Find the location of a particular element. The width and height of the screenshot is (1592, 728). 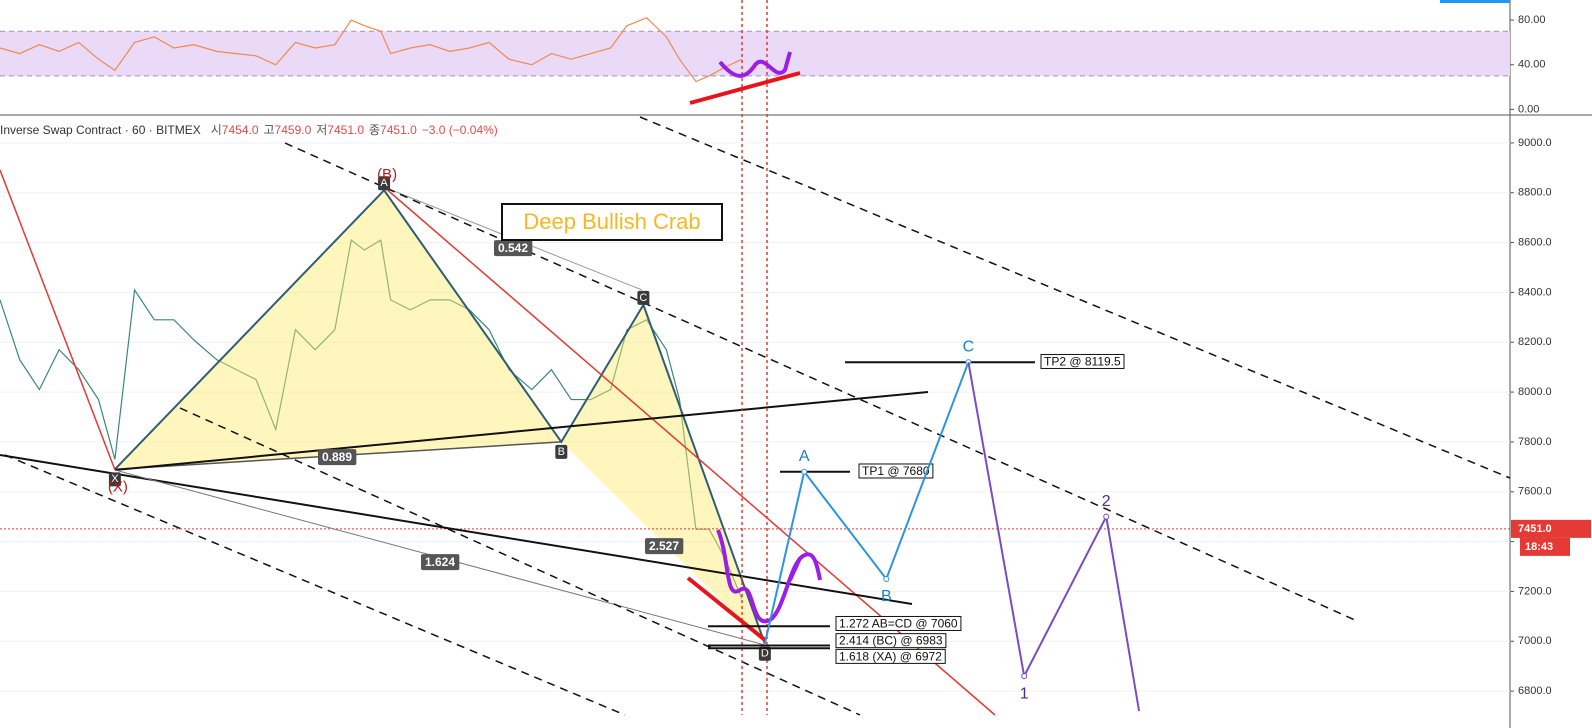

ohlc-label: 저 is located at coordinates (321, 130).